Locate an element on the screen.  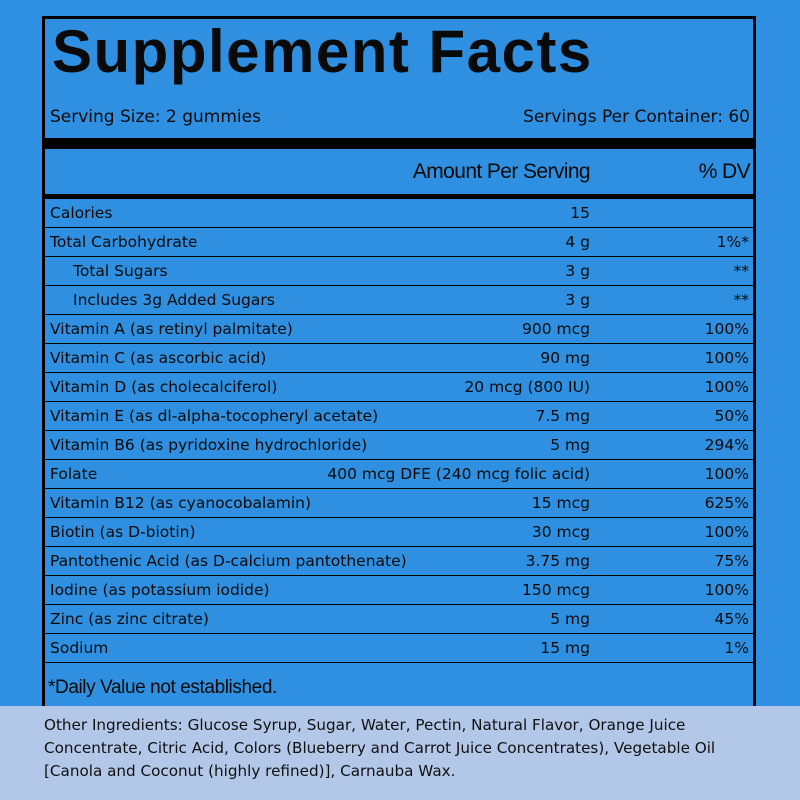
table-row: Total Carbohydrate 4 g 1%* is located at coordinates (399, 242).